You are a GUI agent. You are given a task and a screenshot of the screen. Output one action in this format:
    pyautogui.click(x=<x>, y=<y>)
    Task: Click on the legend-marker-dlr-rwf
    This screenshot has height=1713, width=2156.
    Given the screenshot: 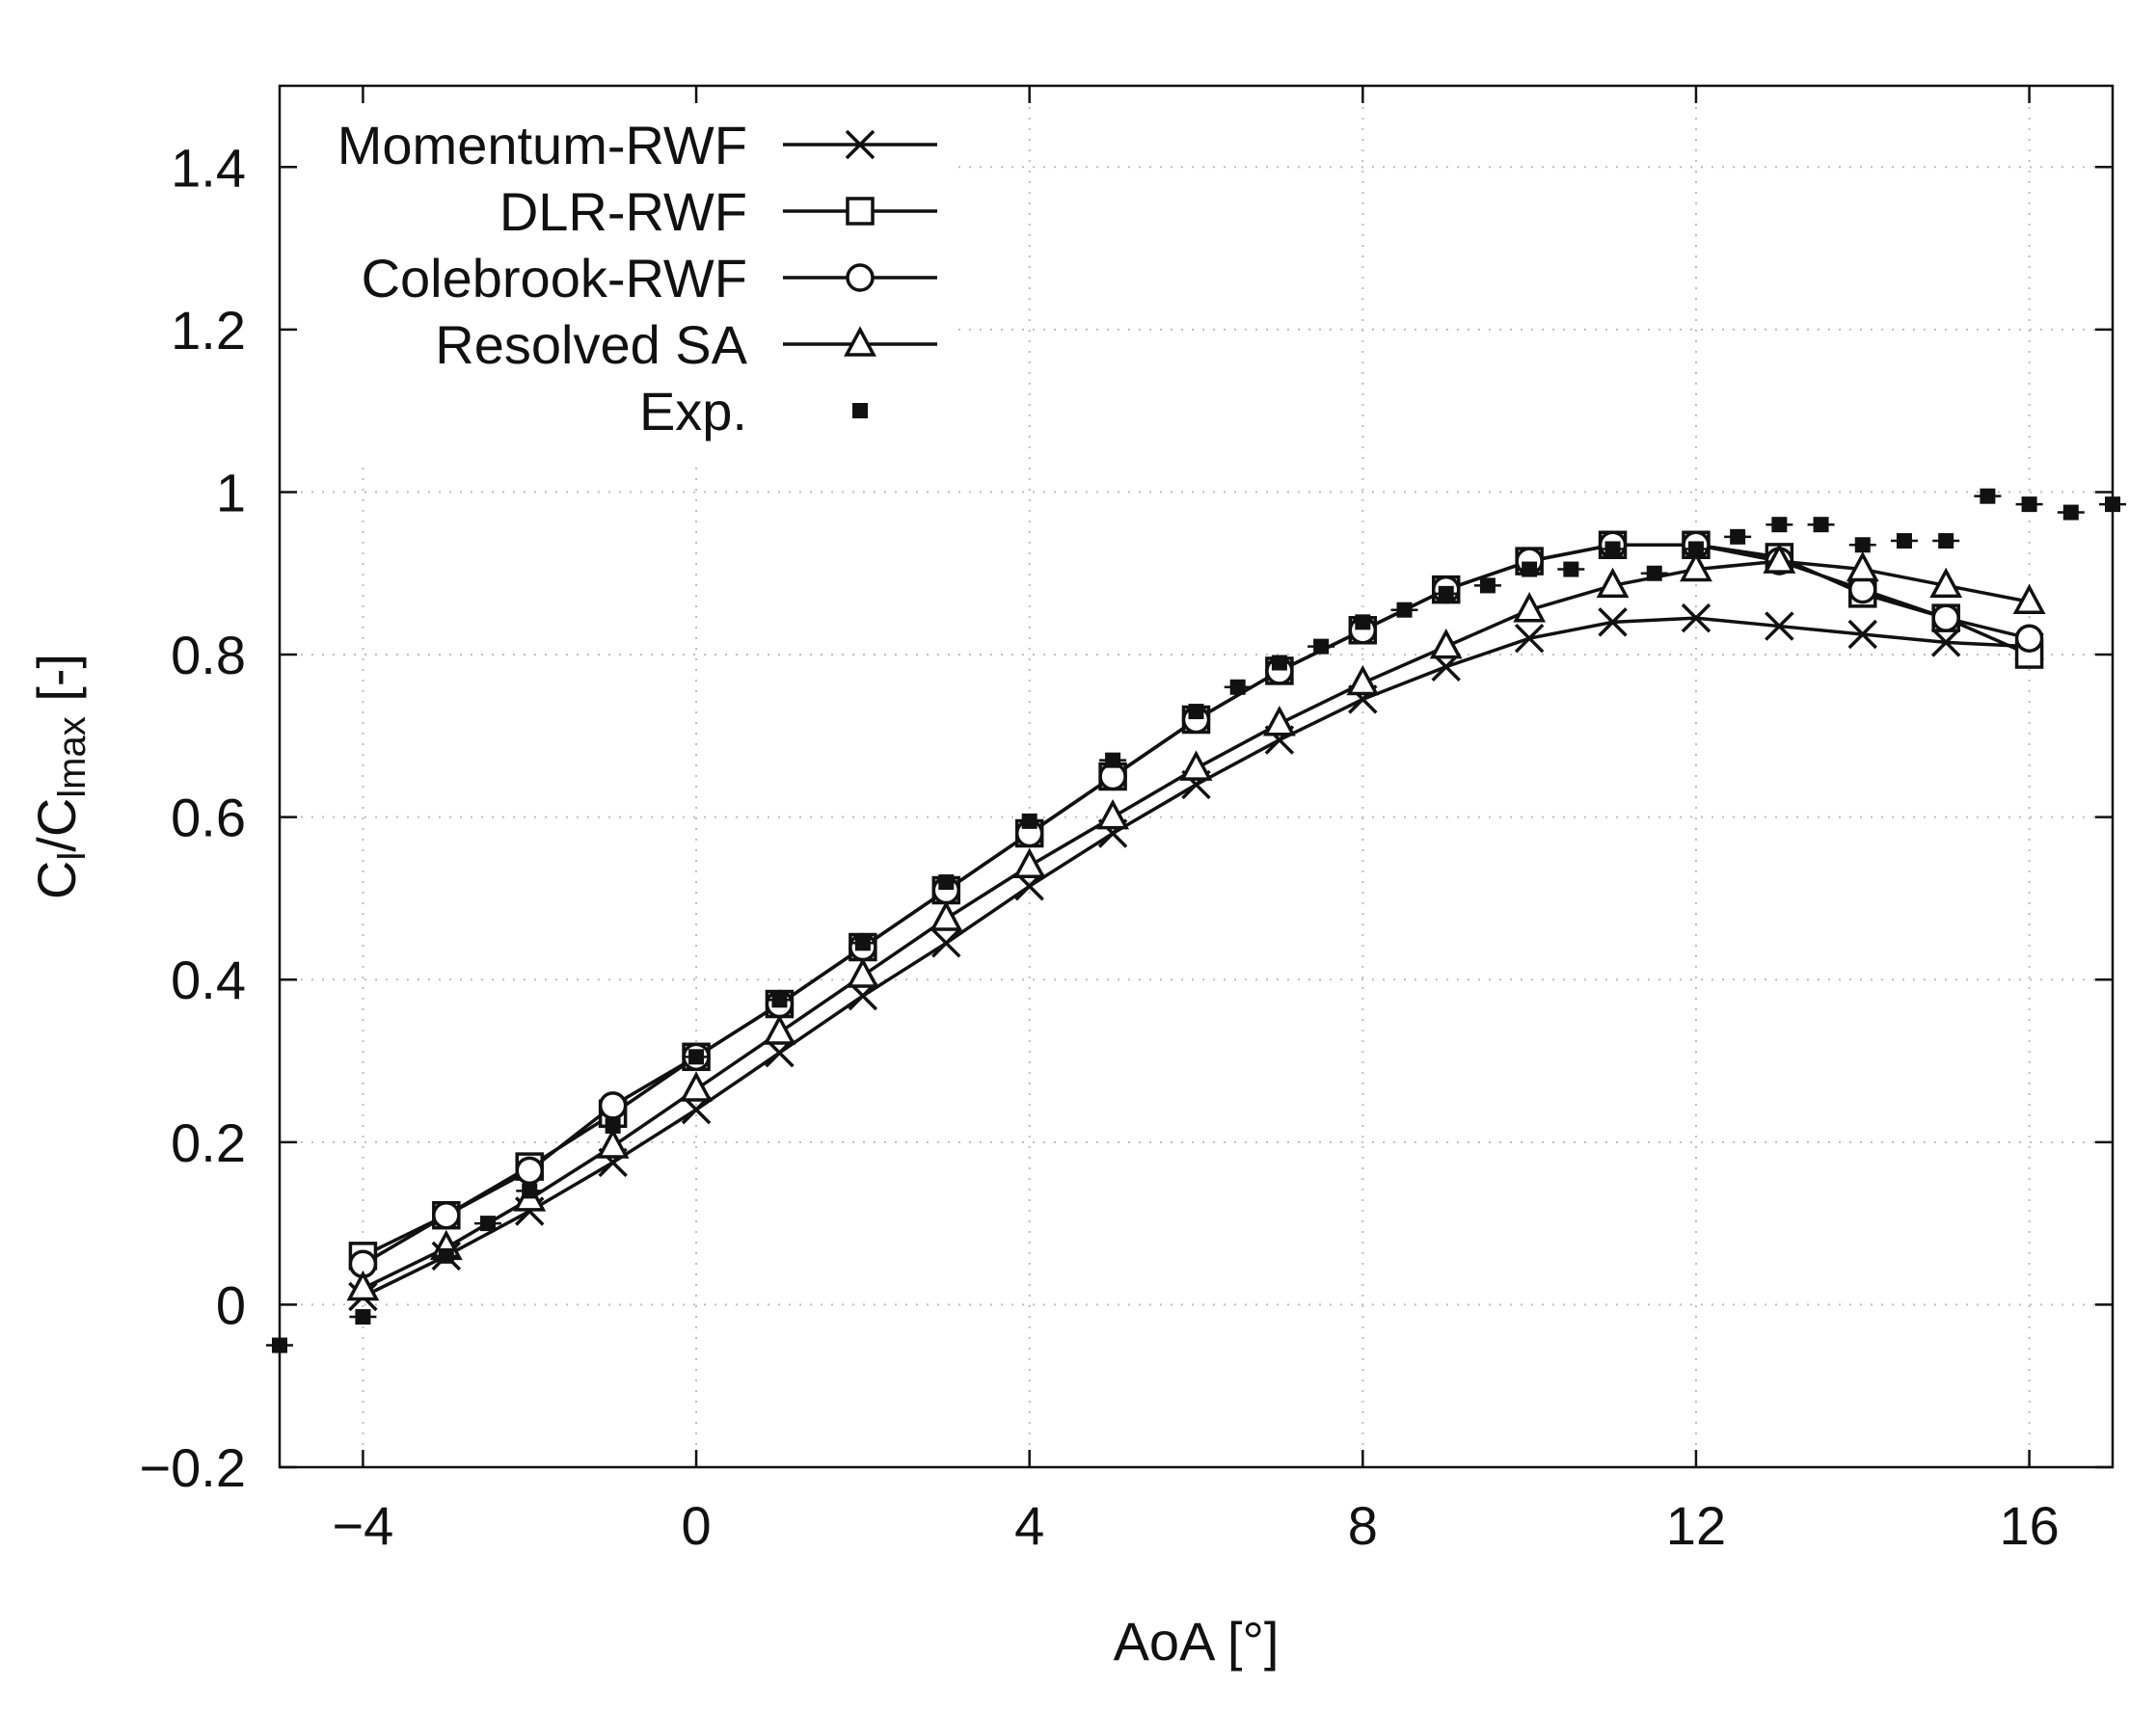 What is the action you would take?
    pyautogui.click(x=860, y=211)
    